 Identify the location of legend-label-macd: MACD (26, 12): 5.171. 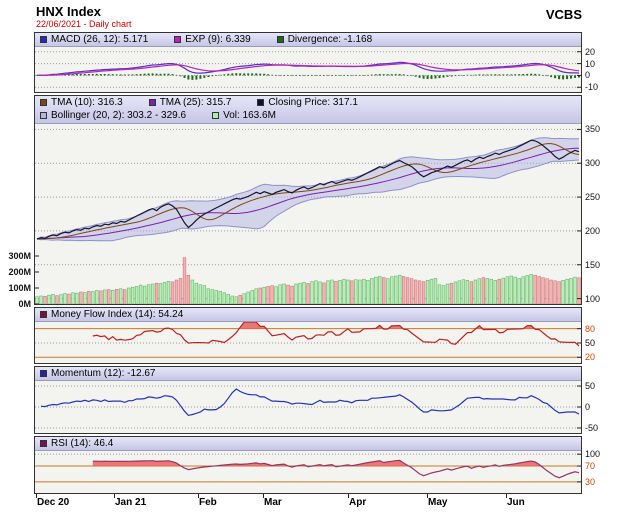
(100, 39).